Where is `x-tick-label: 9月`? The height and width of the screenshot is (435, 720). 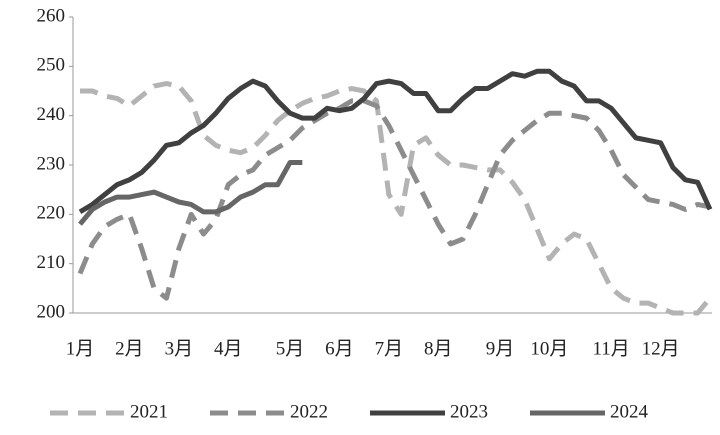
x-tick-label: 9月 is located at coordinates (500, 348).